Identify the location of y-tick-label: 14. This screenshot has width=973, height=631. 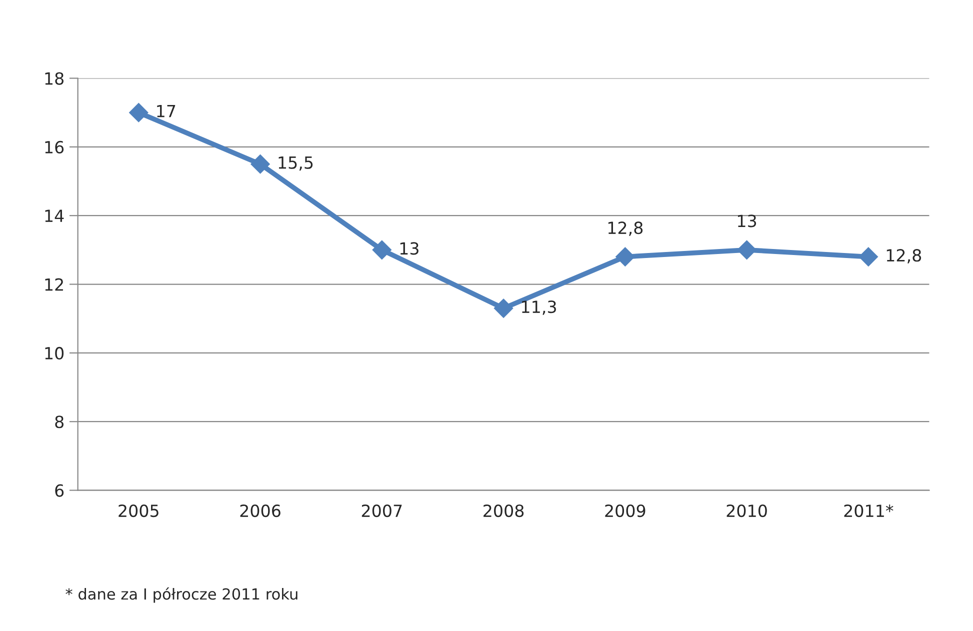
(54, 216).